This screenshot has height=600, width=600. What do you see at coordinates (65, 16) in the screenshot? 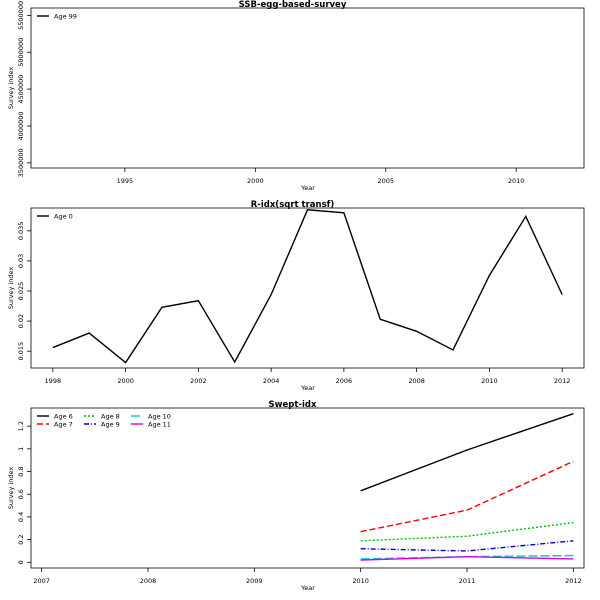
I see `legend-entry-label: Age 99` at bounding box center [65, 16].